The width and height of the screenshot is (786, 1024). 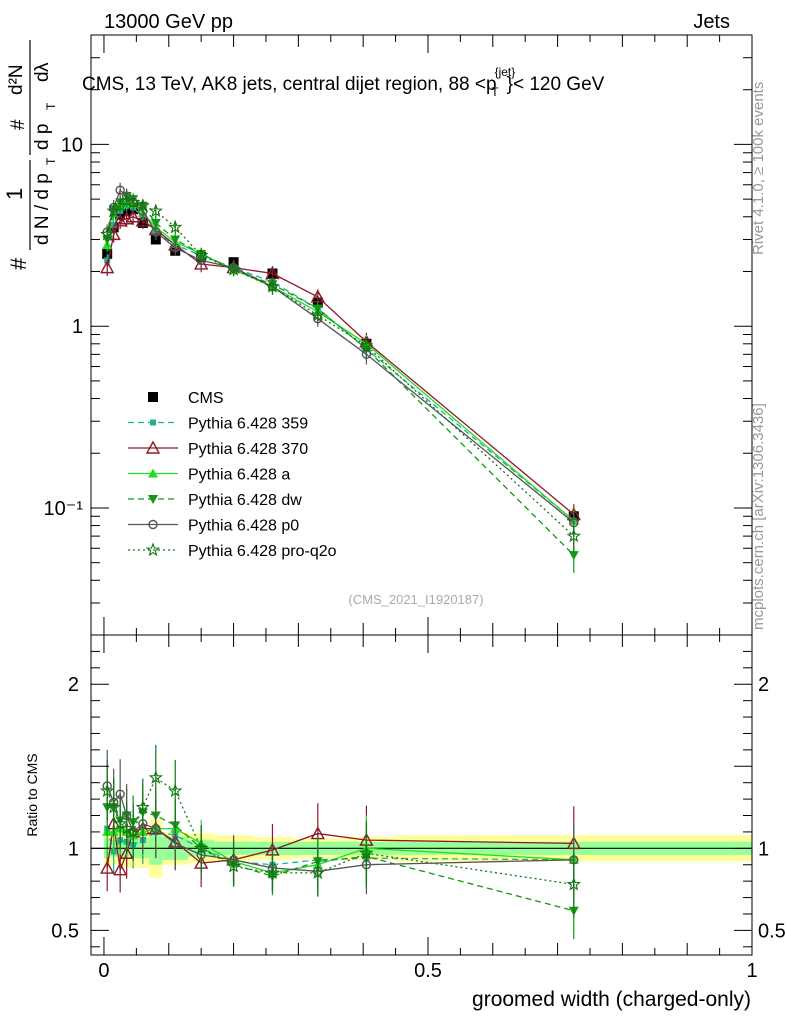 I want to click on ratio-y-tick-label: 0.5, so click(x=65, y=931).